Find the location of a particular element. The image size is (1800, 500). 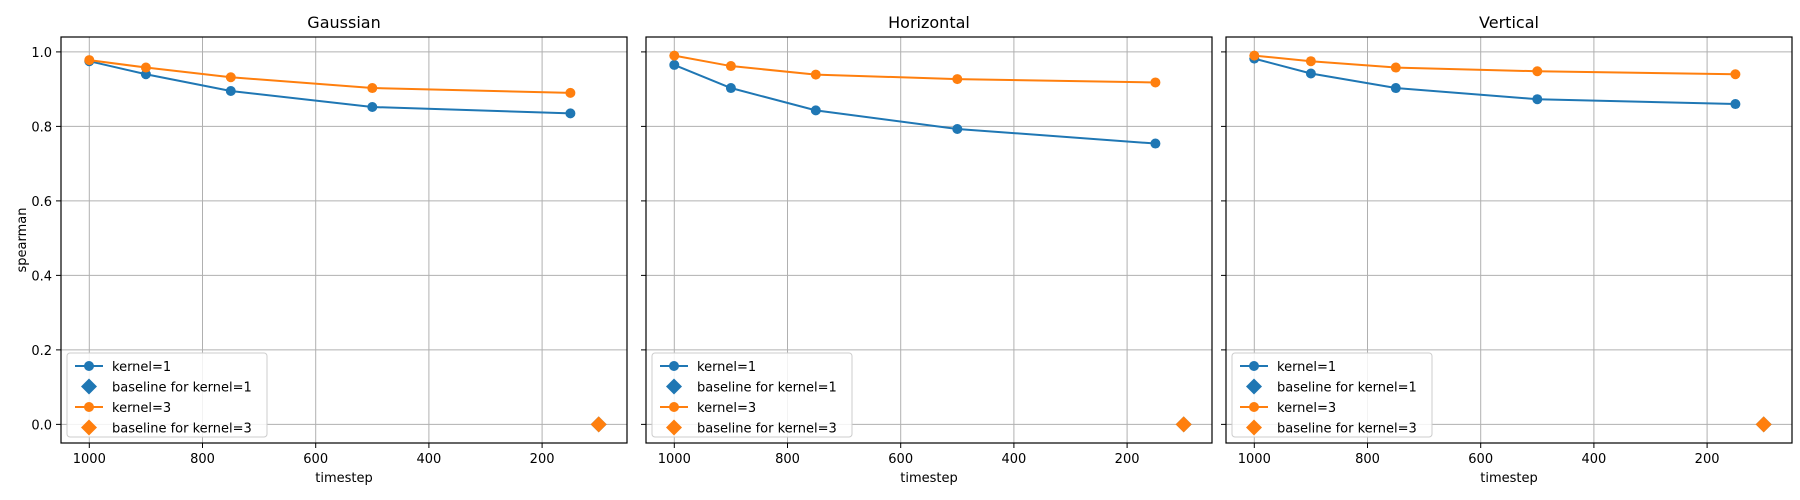

y-tick-label: 0.2 is located at coordinates (41, 351).